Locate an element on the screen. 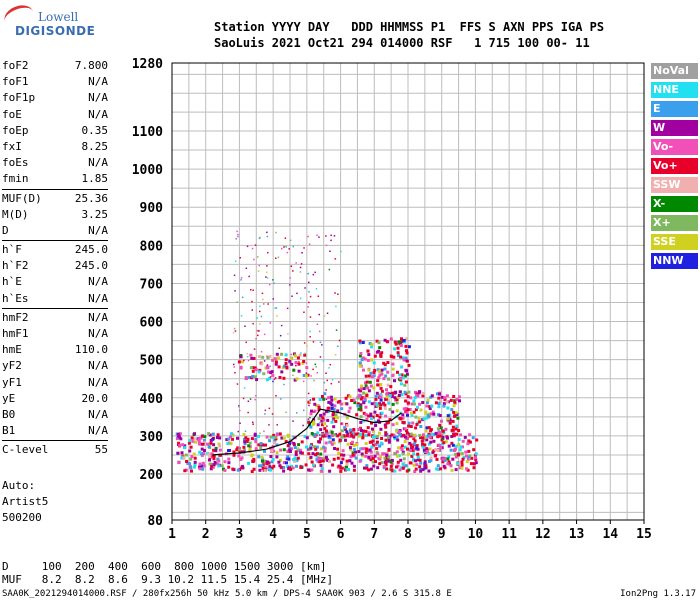  auto-line3: 500200 is located at coordinates (22, 517).